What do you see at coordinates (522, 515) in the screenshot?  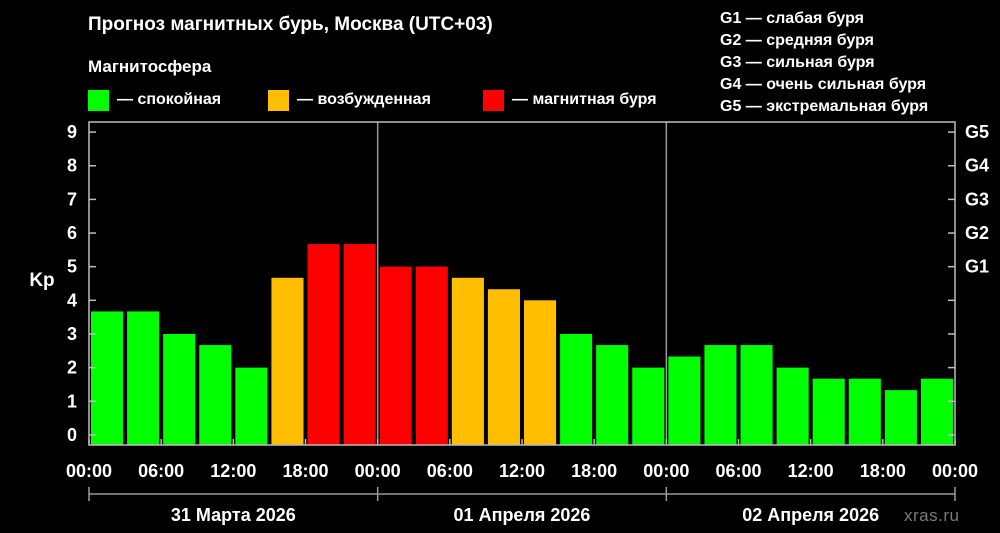 I see `day-label: 01 Апреля 2026` at bounding box center [522, 515].